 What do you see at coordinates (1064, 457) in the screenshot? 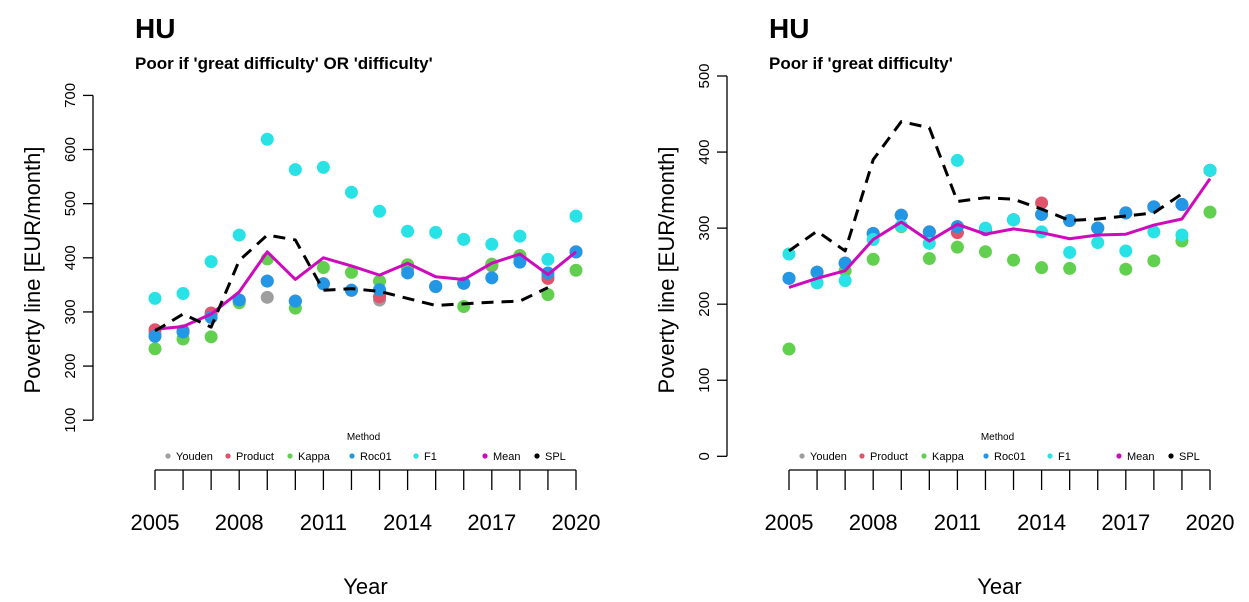
I see `legend-label: F1` at bounding box center [1064, 457].